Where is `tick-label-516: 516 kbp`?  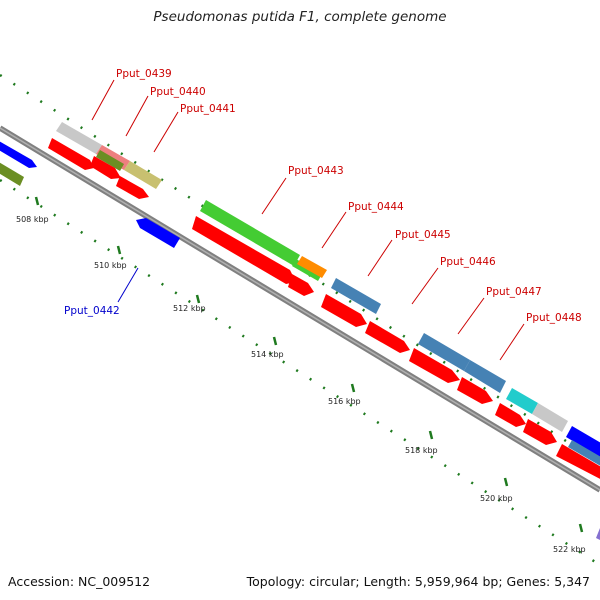 tick-label-516: 516 kbp is located at coordinates (344, 401).